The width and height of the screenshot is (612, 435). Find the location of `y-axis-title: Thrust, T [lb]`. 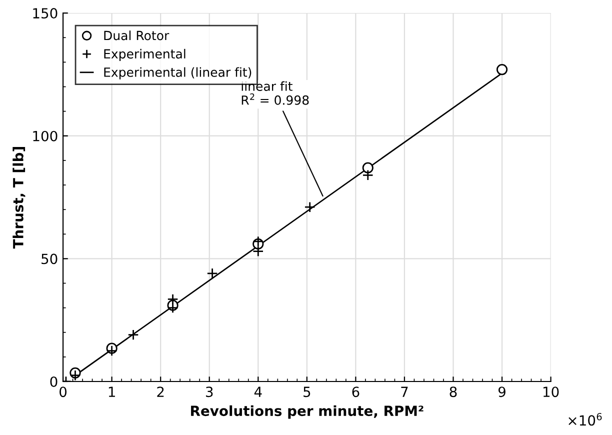

y-axis-title: Thrust, T [lb] is located at coordinates (19, 198).